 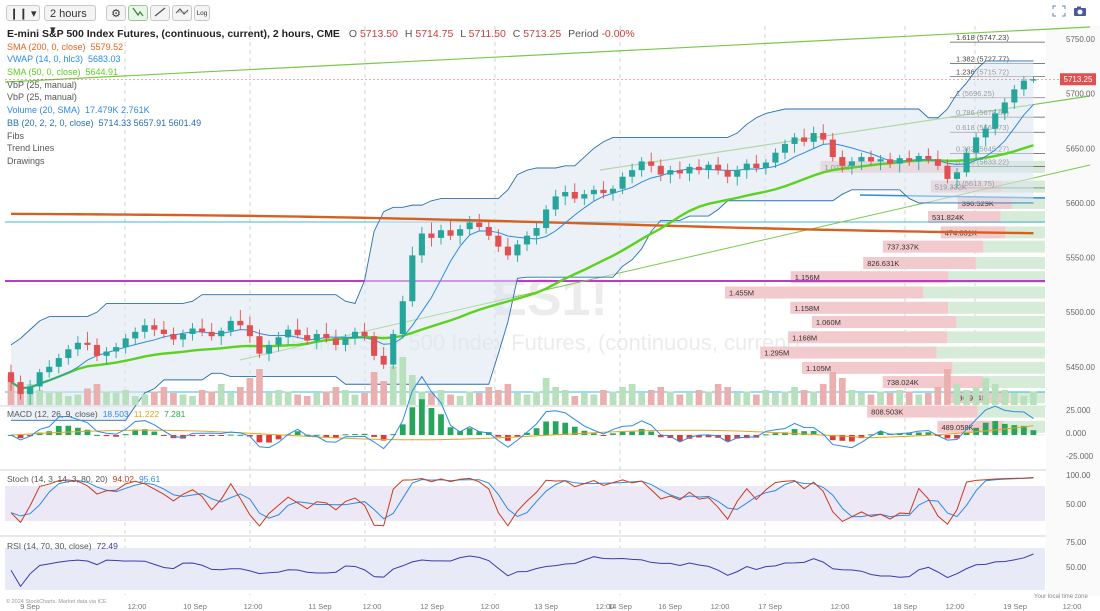 What do you see at coordinates (1078, 79) in the screenshot?
I see `last-price-badge` at bounding box center [1078, 79].